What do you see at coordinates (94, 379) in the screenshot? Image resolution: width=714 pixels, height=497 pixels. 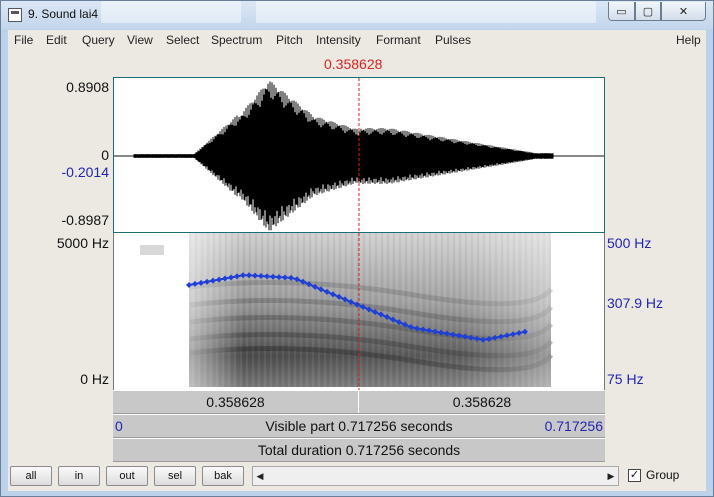 I see `spectrogram-min-label: 0 Hz` at bounding box center [94, 379].